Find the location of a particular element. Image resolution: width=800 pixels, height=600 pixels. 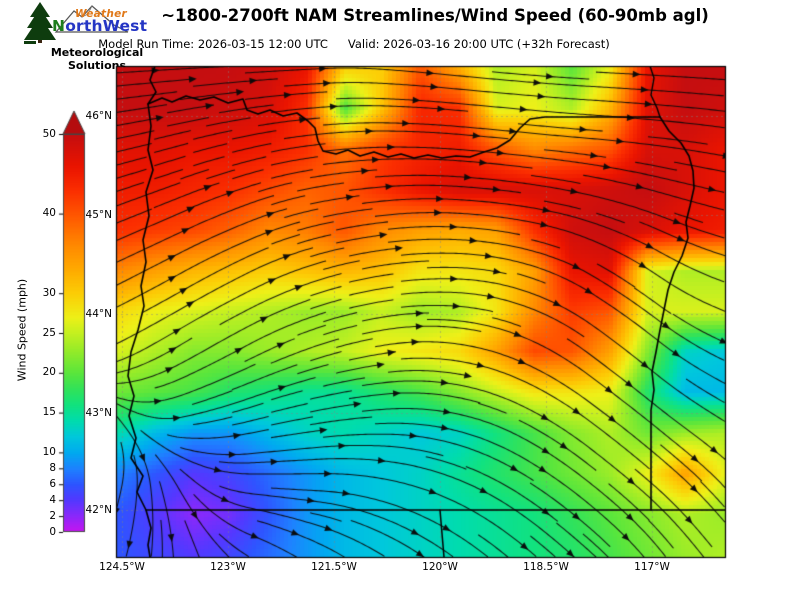

lon-label: 118.5°W is located at coordinates (546, 567).